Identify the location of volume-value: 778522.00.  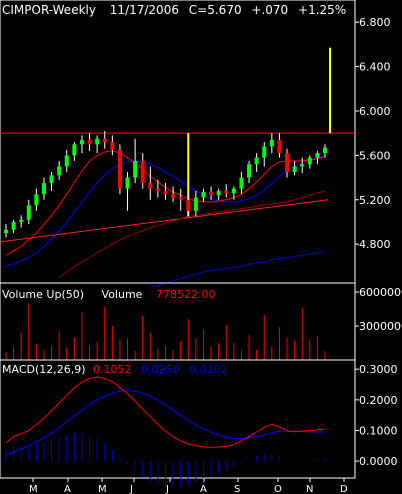
(186, 294).